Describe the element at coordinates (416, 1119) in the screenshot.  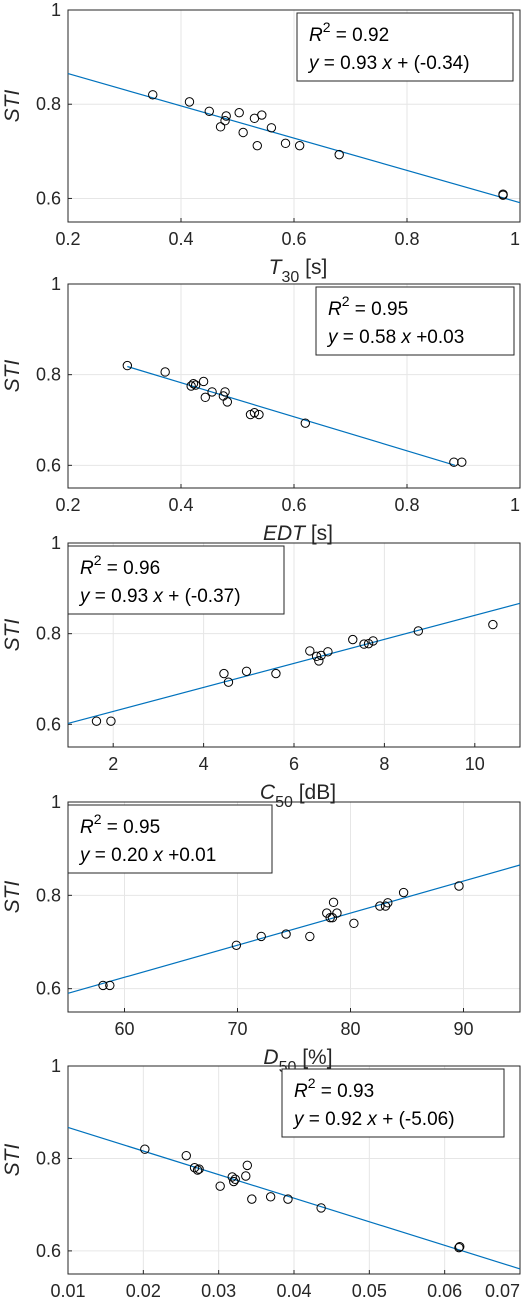
I see `eq-intercept: + (-5.06)` at that location.